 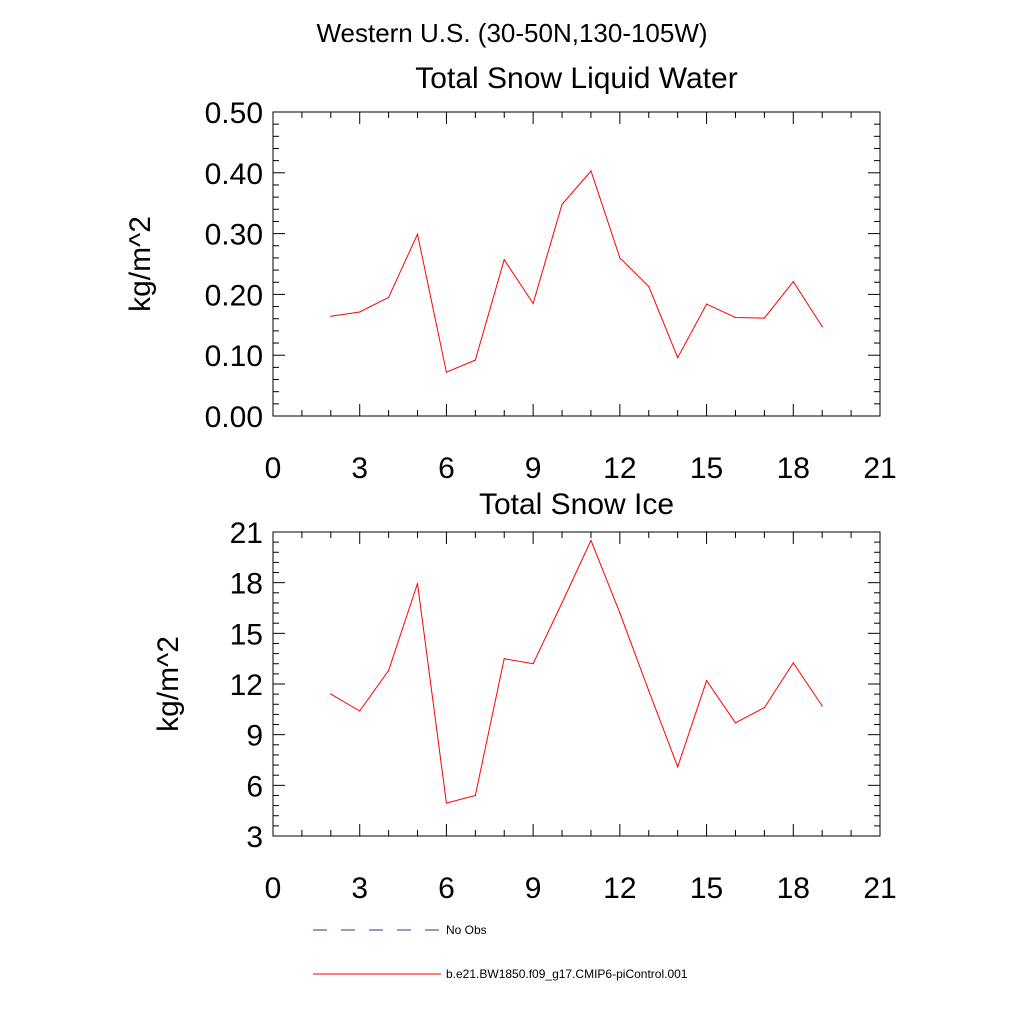 What do you see at coordinates (576, 78) in the screenshot?
I see `panel-title: Total Snow Liquid Water` at bounding box center [576, 78].